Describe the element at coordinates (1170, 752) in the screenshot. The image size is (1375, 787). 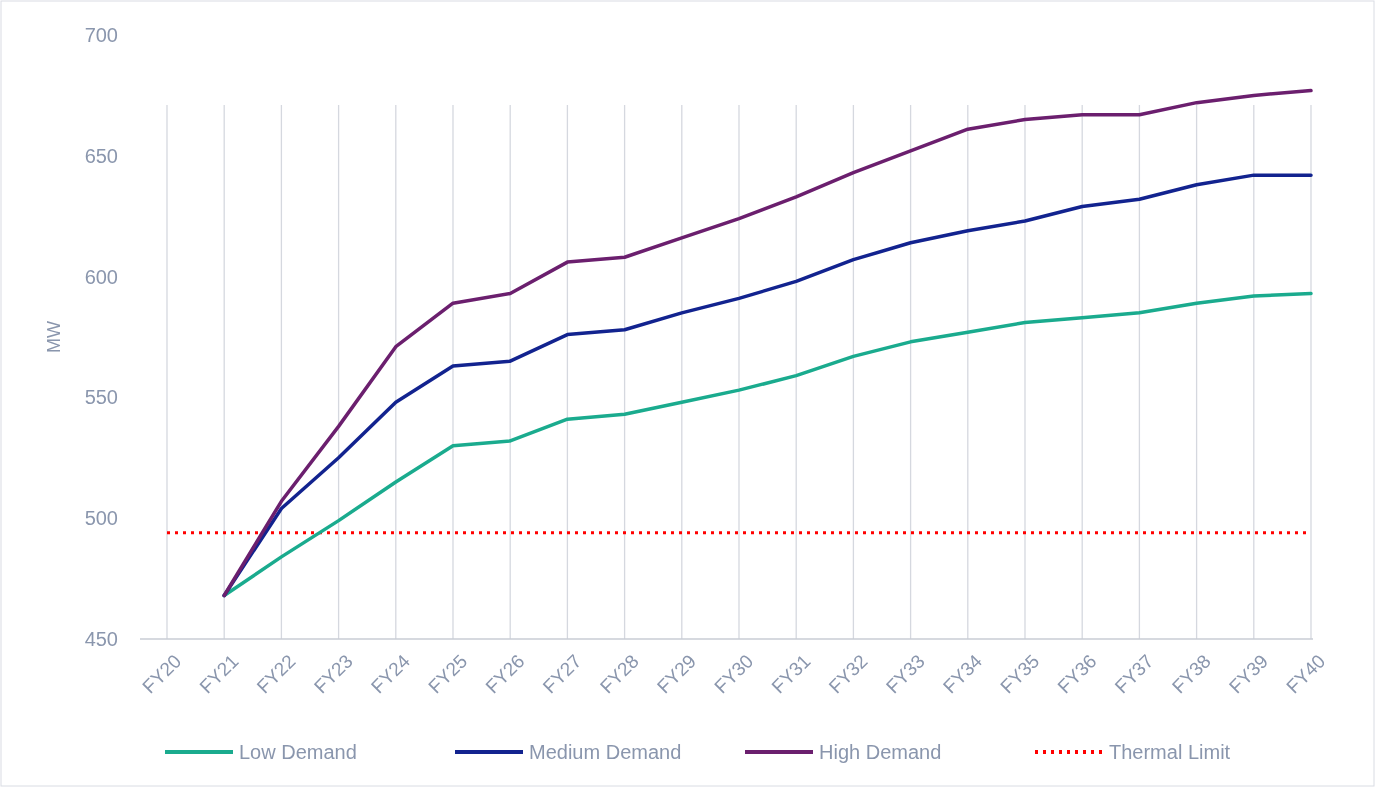
I see `legend-label: Thermal Limit` at that location.